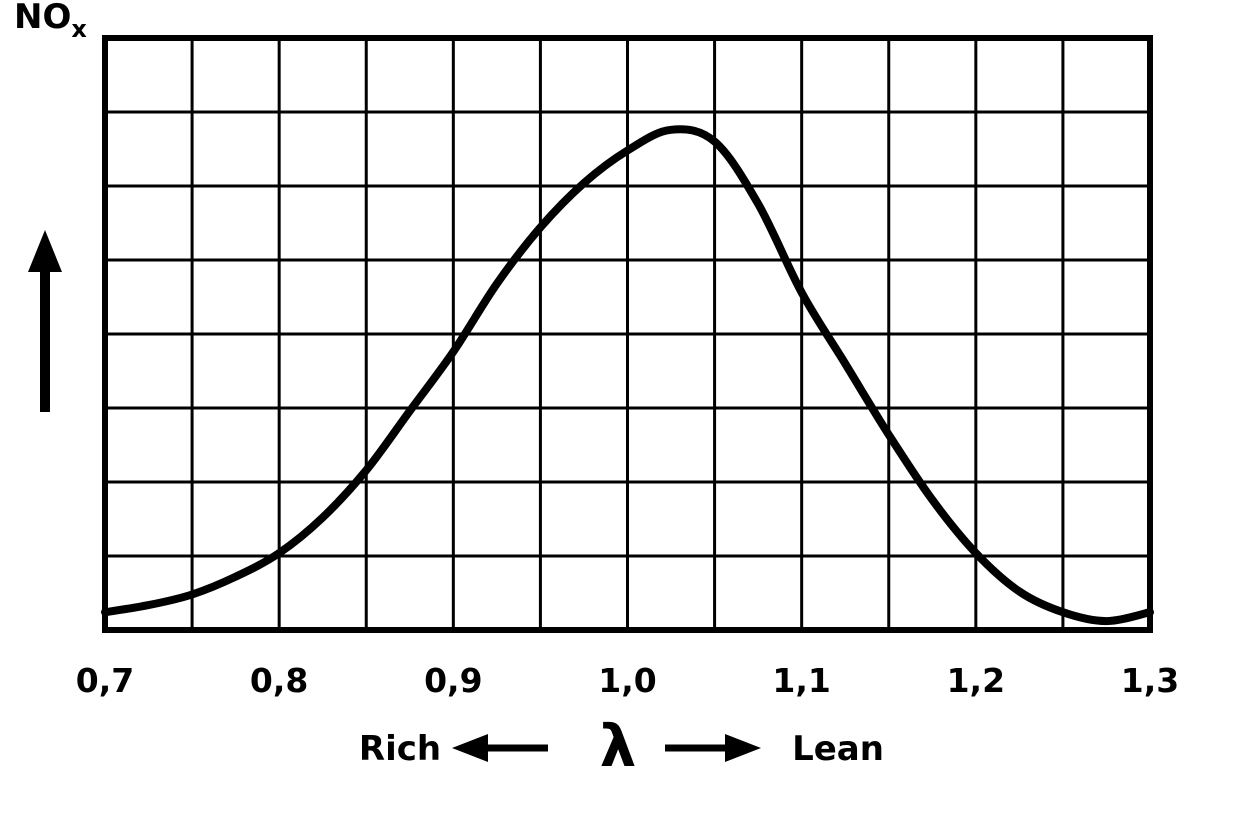  What do you see at coordinates (500, 748) in the screenshot?
I see `arrow-left-icon` at bounding box center [500, 748].